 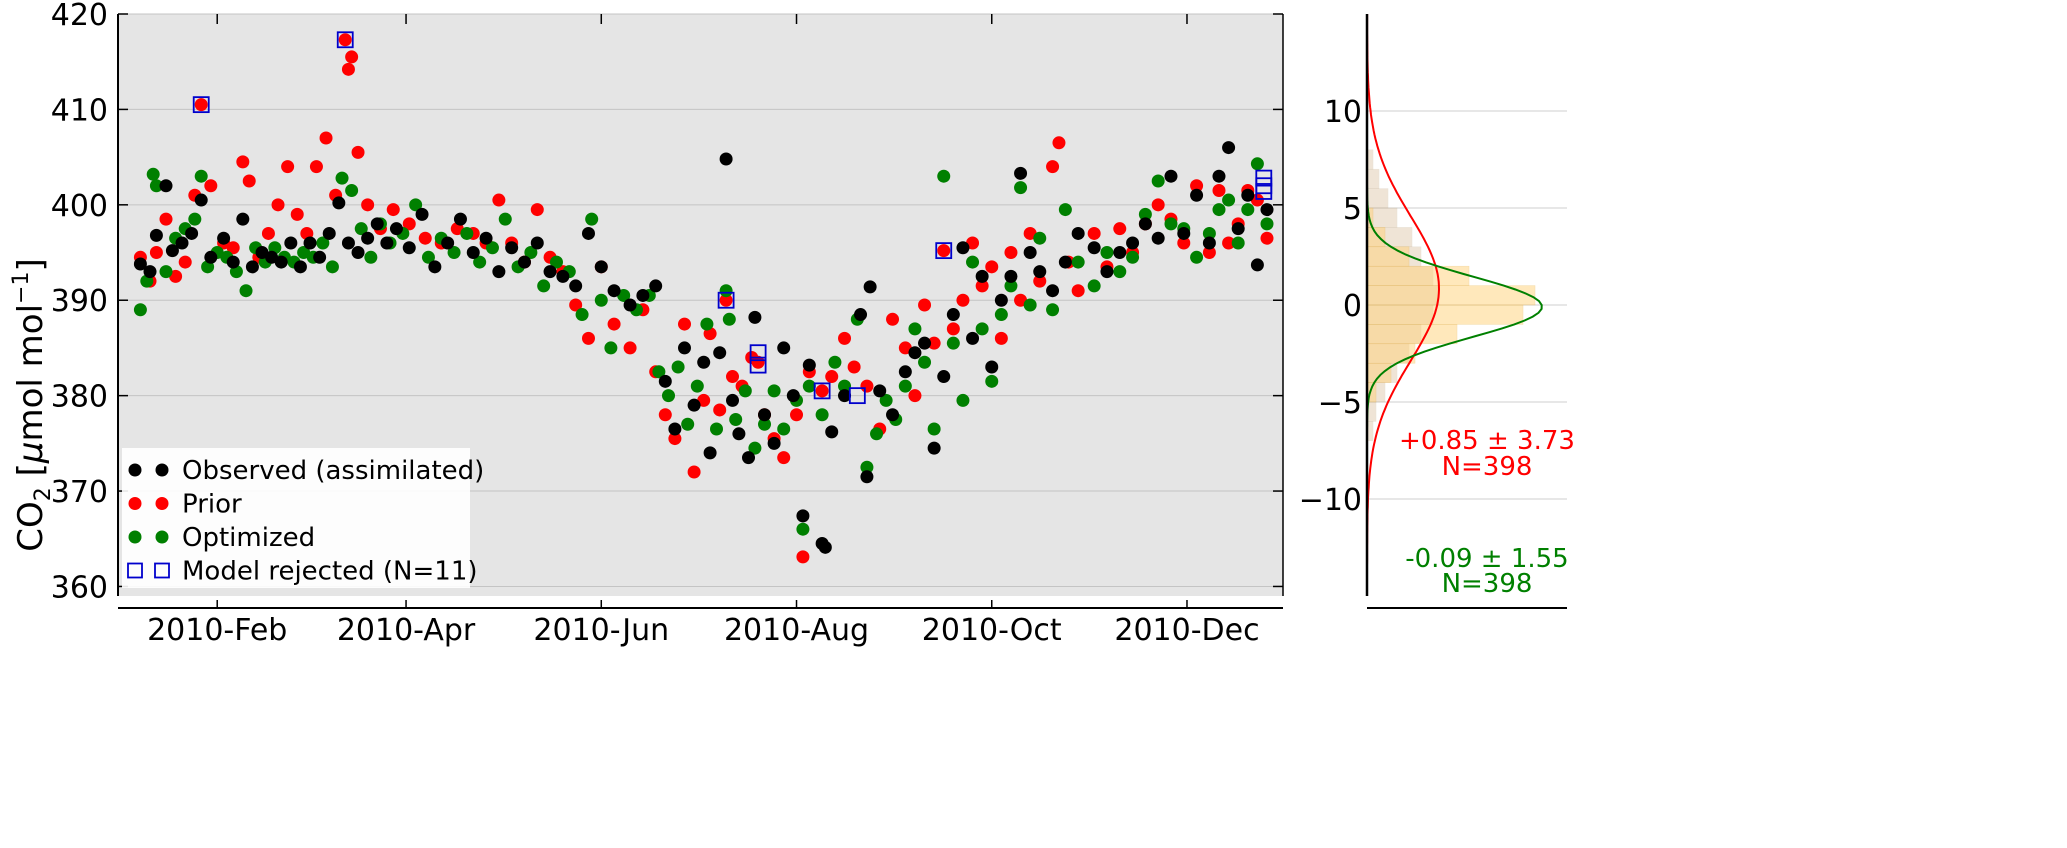 What do you see at coordinates (1377, 198) in the screenshot?
I see `prior-hist-bar` at bounding box center [1377, 198].